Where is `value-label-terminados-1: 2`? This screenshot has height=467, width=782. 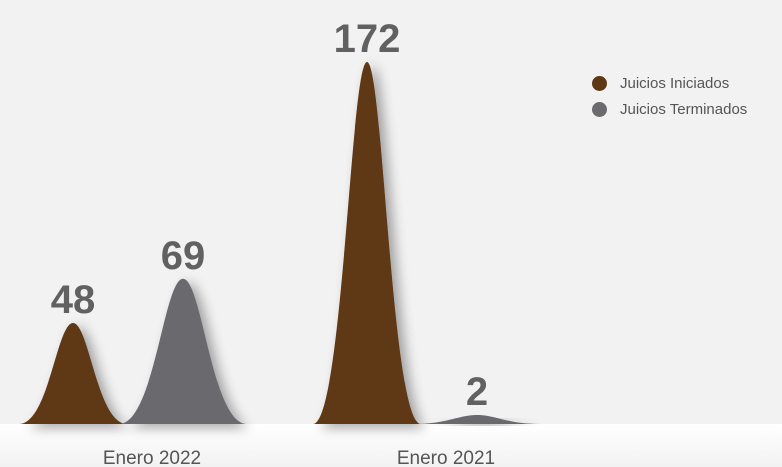 value-label-terminados-1: 2 is located at coordinates (477, 392).